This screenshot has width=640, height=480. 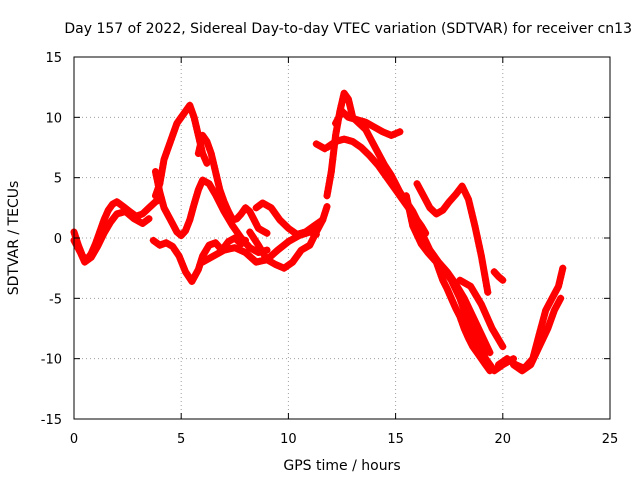 I want to click on x-tick-label: 5, so click(x=181, y=439).